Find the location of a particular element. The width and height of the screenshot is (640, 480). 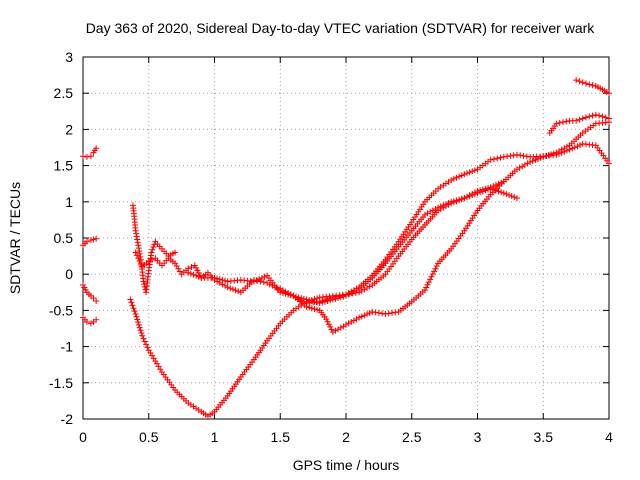

x-tick-label: 1 is located at coordinates (215, 437).